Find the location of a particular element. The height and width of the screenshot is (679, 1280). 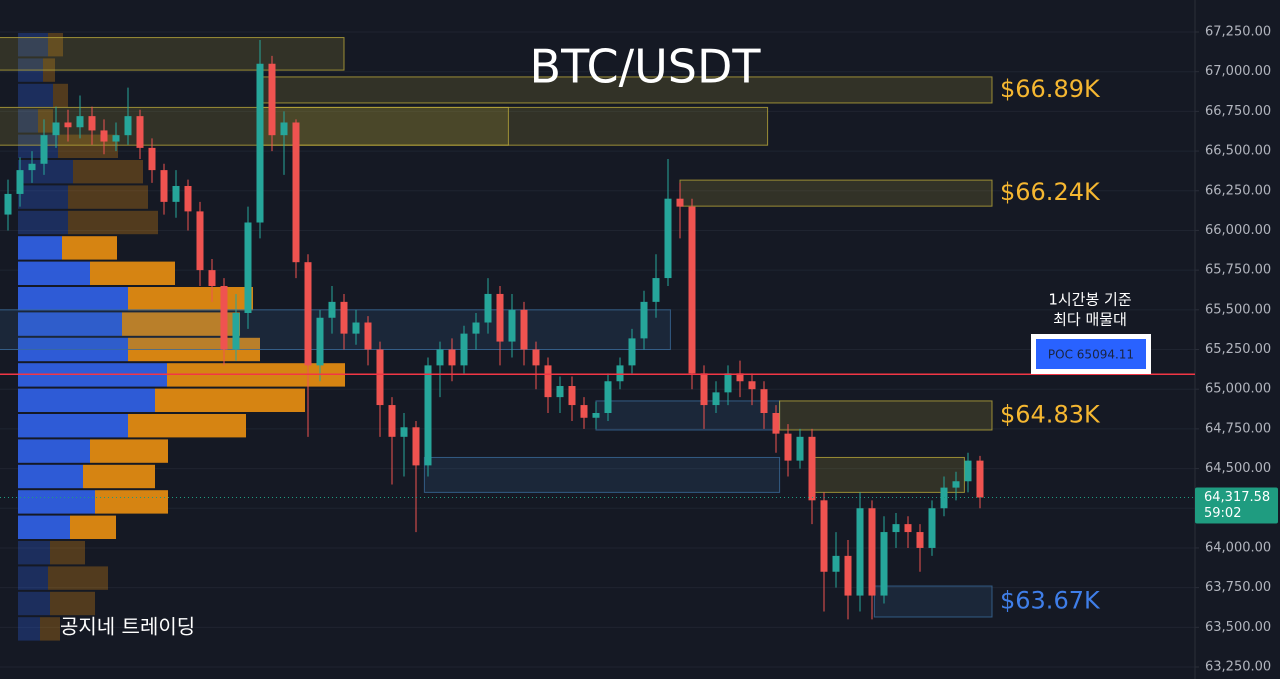

poc-box is located at coordinates (1091, 354).